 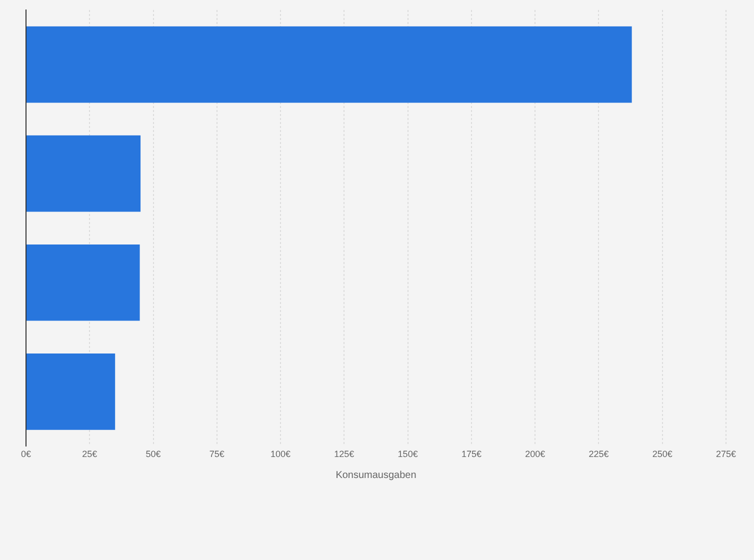 I want to click on x-tick-label: 175€, so click(x=471, y=454).